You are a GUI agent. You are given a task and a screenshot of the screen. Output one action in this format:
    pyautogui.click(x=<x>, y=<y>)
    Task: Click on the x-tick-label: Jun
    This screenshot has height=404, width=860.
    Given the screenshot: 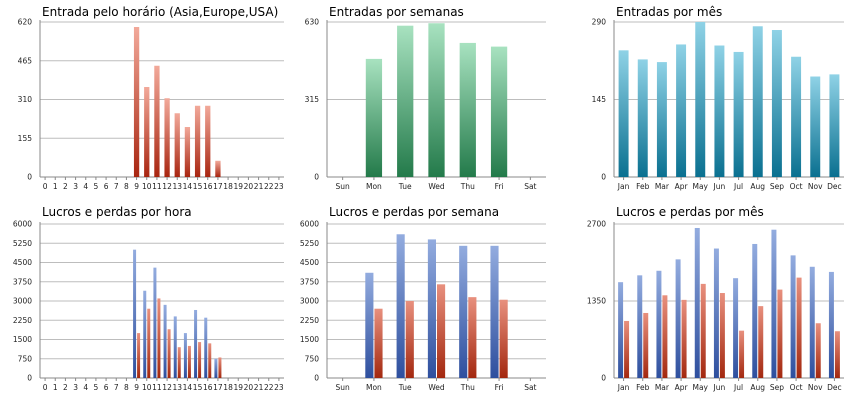 What is the action you would take?
    pyautogui.click(x=719, y=387)
    